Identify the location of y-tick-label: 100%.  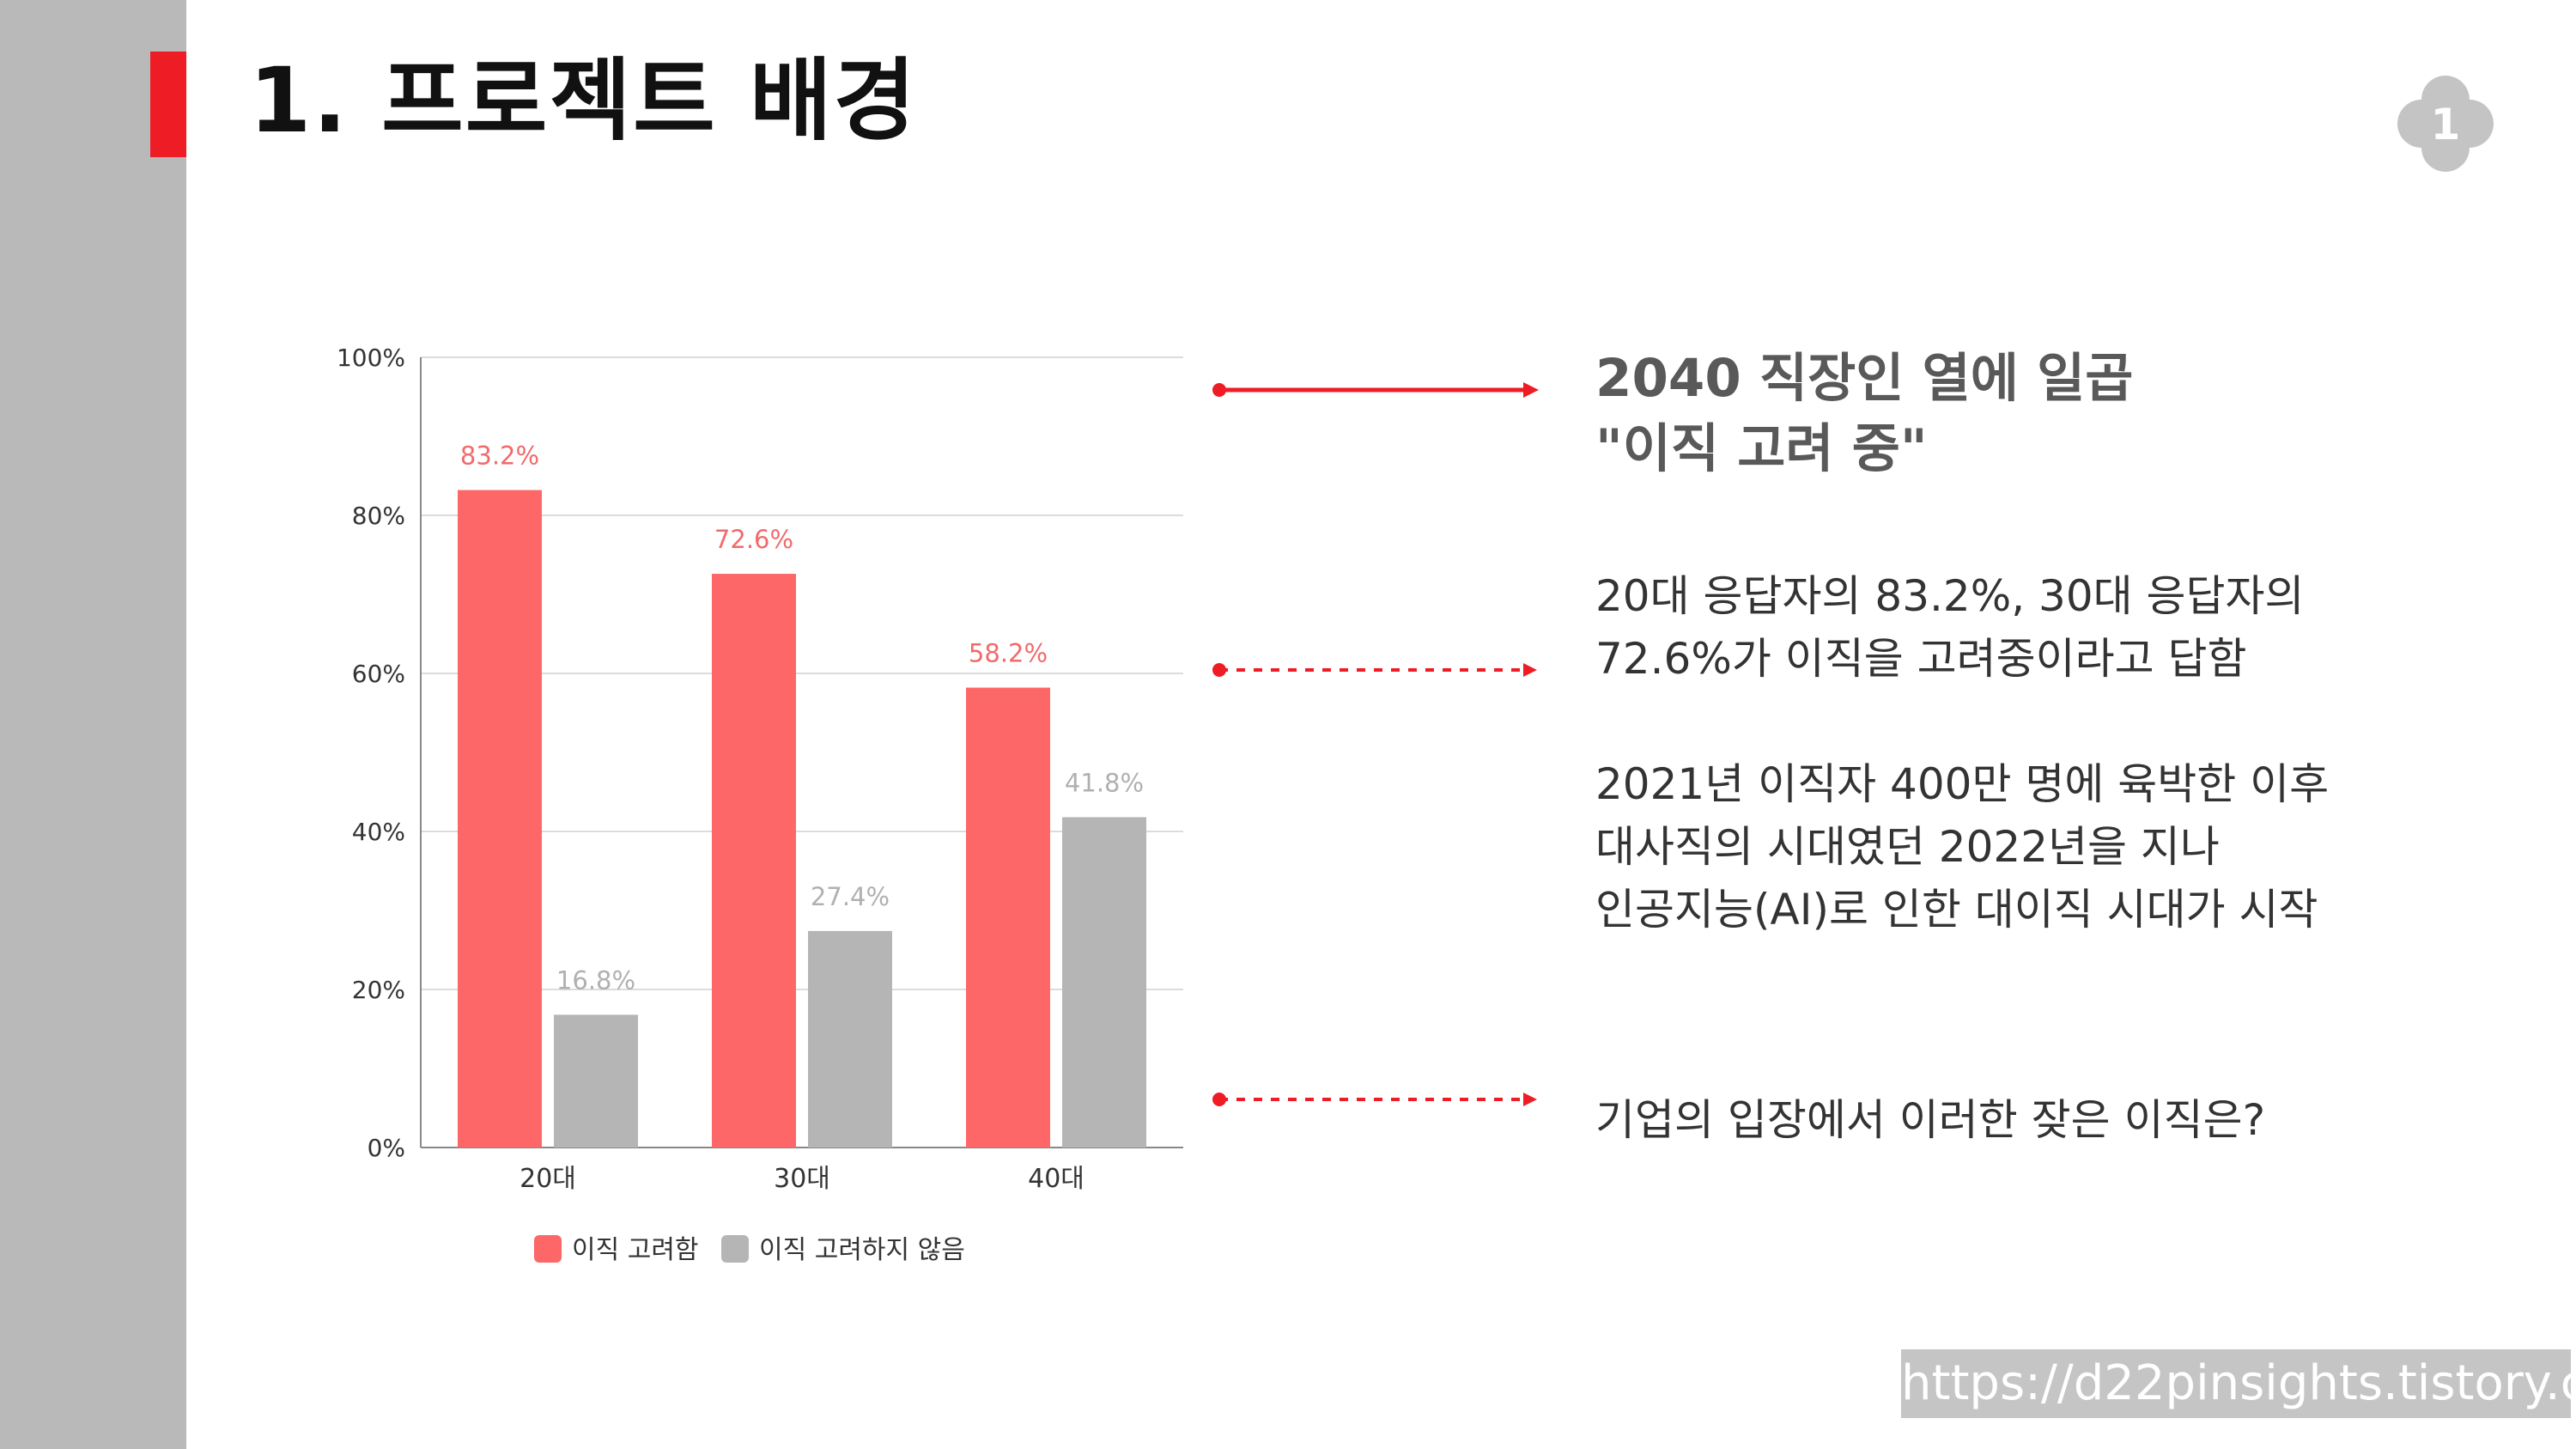
(371, 358).